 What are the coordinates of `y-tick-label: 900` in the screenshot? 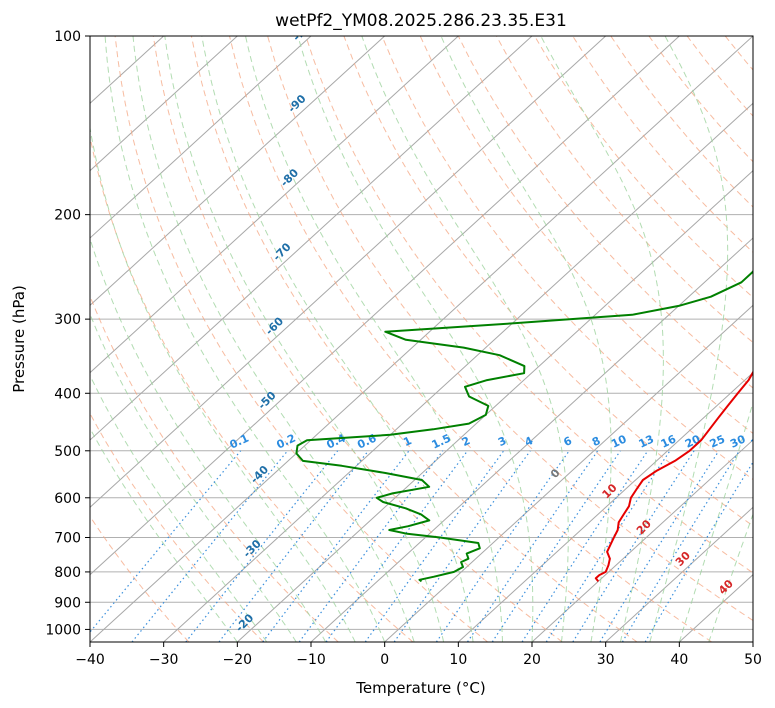 It's located at (67, 603).